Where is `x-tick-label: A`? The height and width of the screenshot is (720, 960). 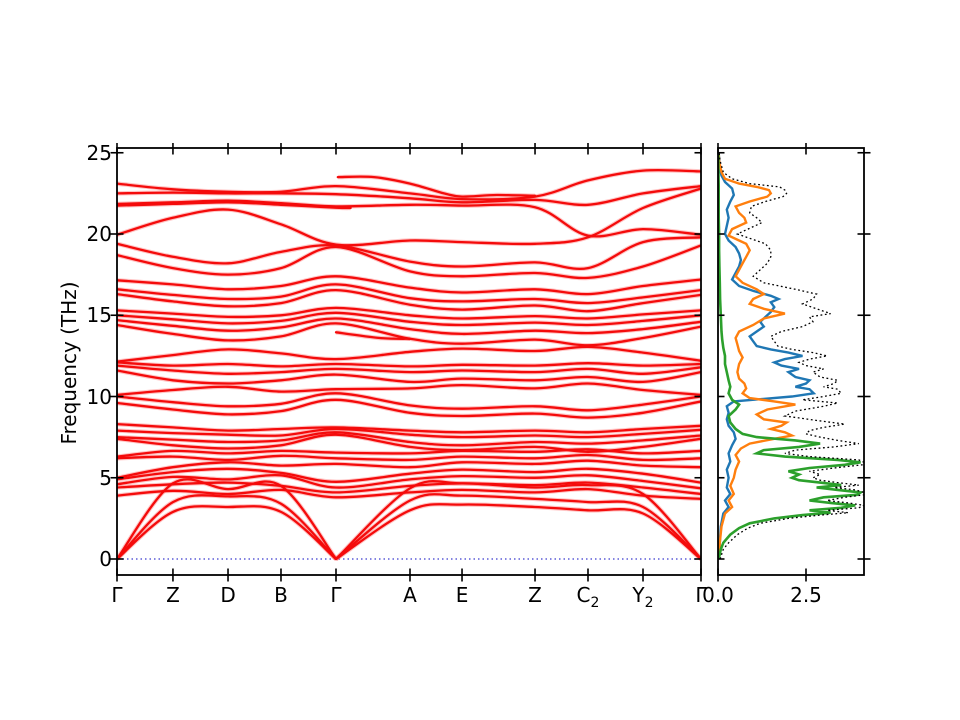 x-tick-label: A is located at coordinates (410, 595).